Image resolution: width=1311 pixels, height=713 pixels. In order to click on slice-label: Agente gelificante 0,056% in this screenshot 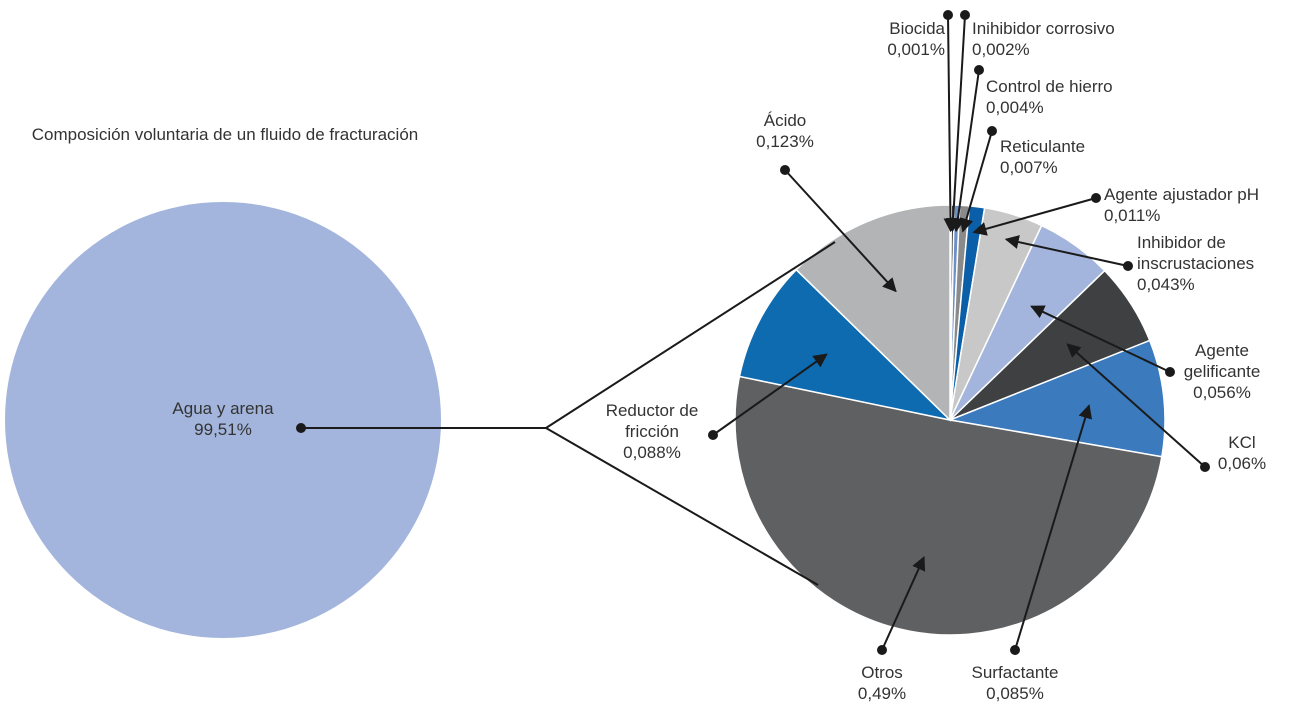, I will do `click(1222, 371)`.